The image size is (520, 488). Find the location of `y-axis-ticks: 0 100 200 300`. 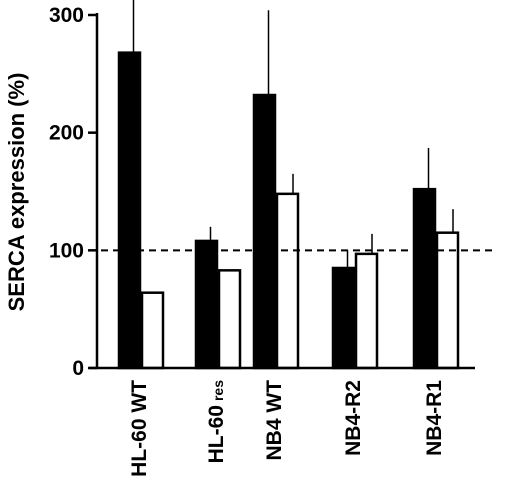

y-axis-ticks: 0 100 200 300 is located at coordinates (73, 192).